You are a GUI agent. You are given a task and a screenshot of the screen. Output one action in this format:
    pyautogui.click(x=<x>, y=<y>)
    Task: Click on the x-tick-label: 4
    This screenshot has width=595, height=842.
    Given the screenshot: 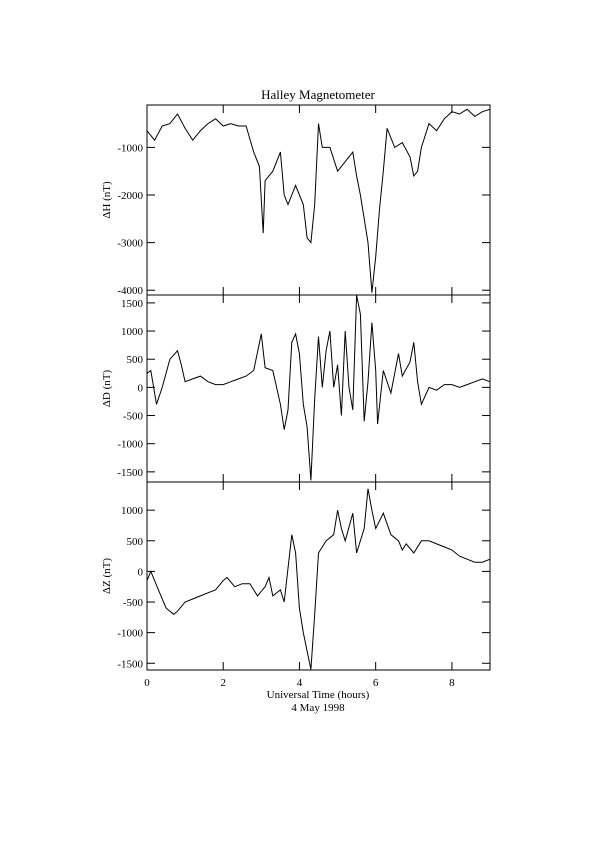 What is the action you would take?
    pyautogui.click(x=300, y=683)
    